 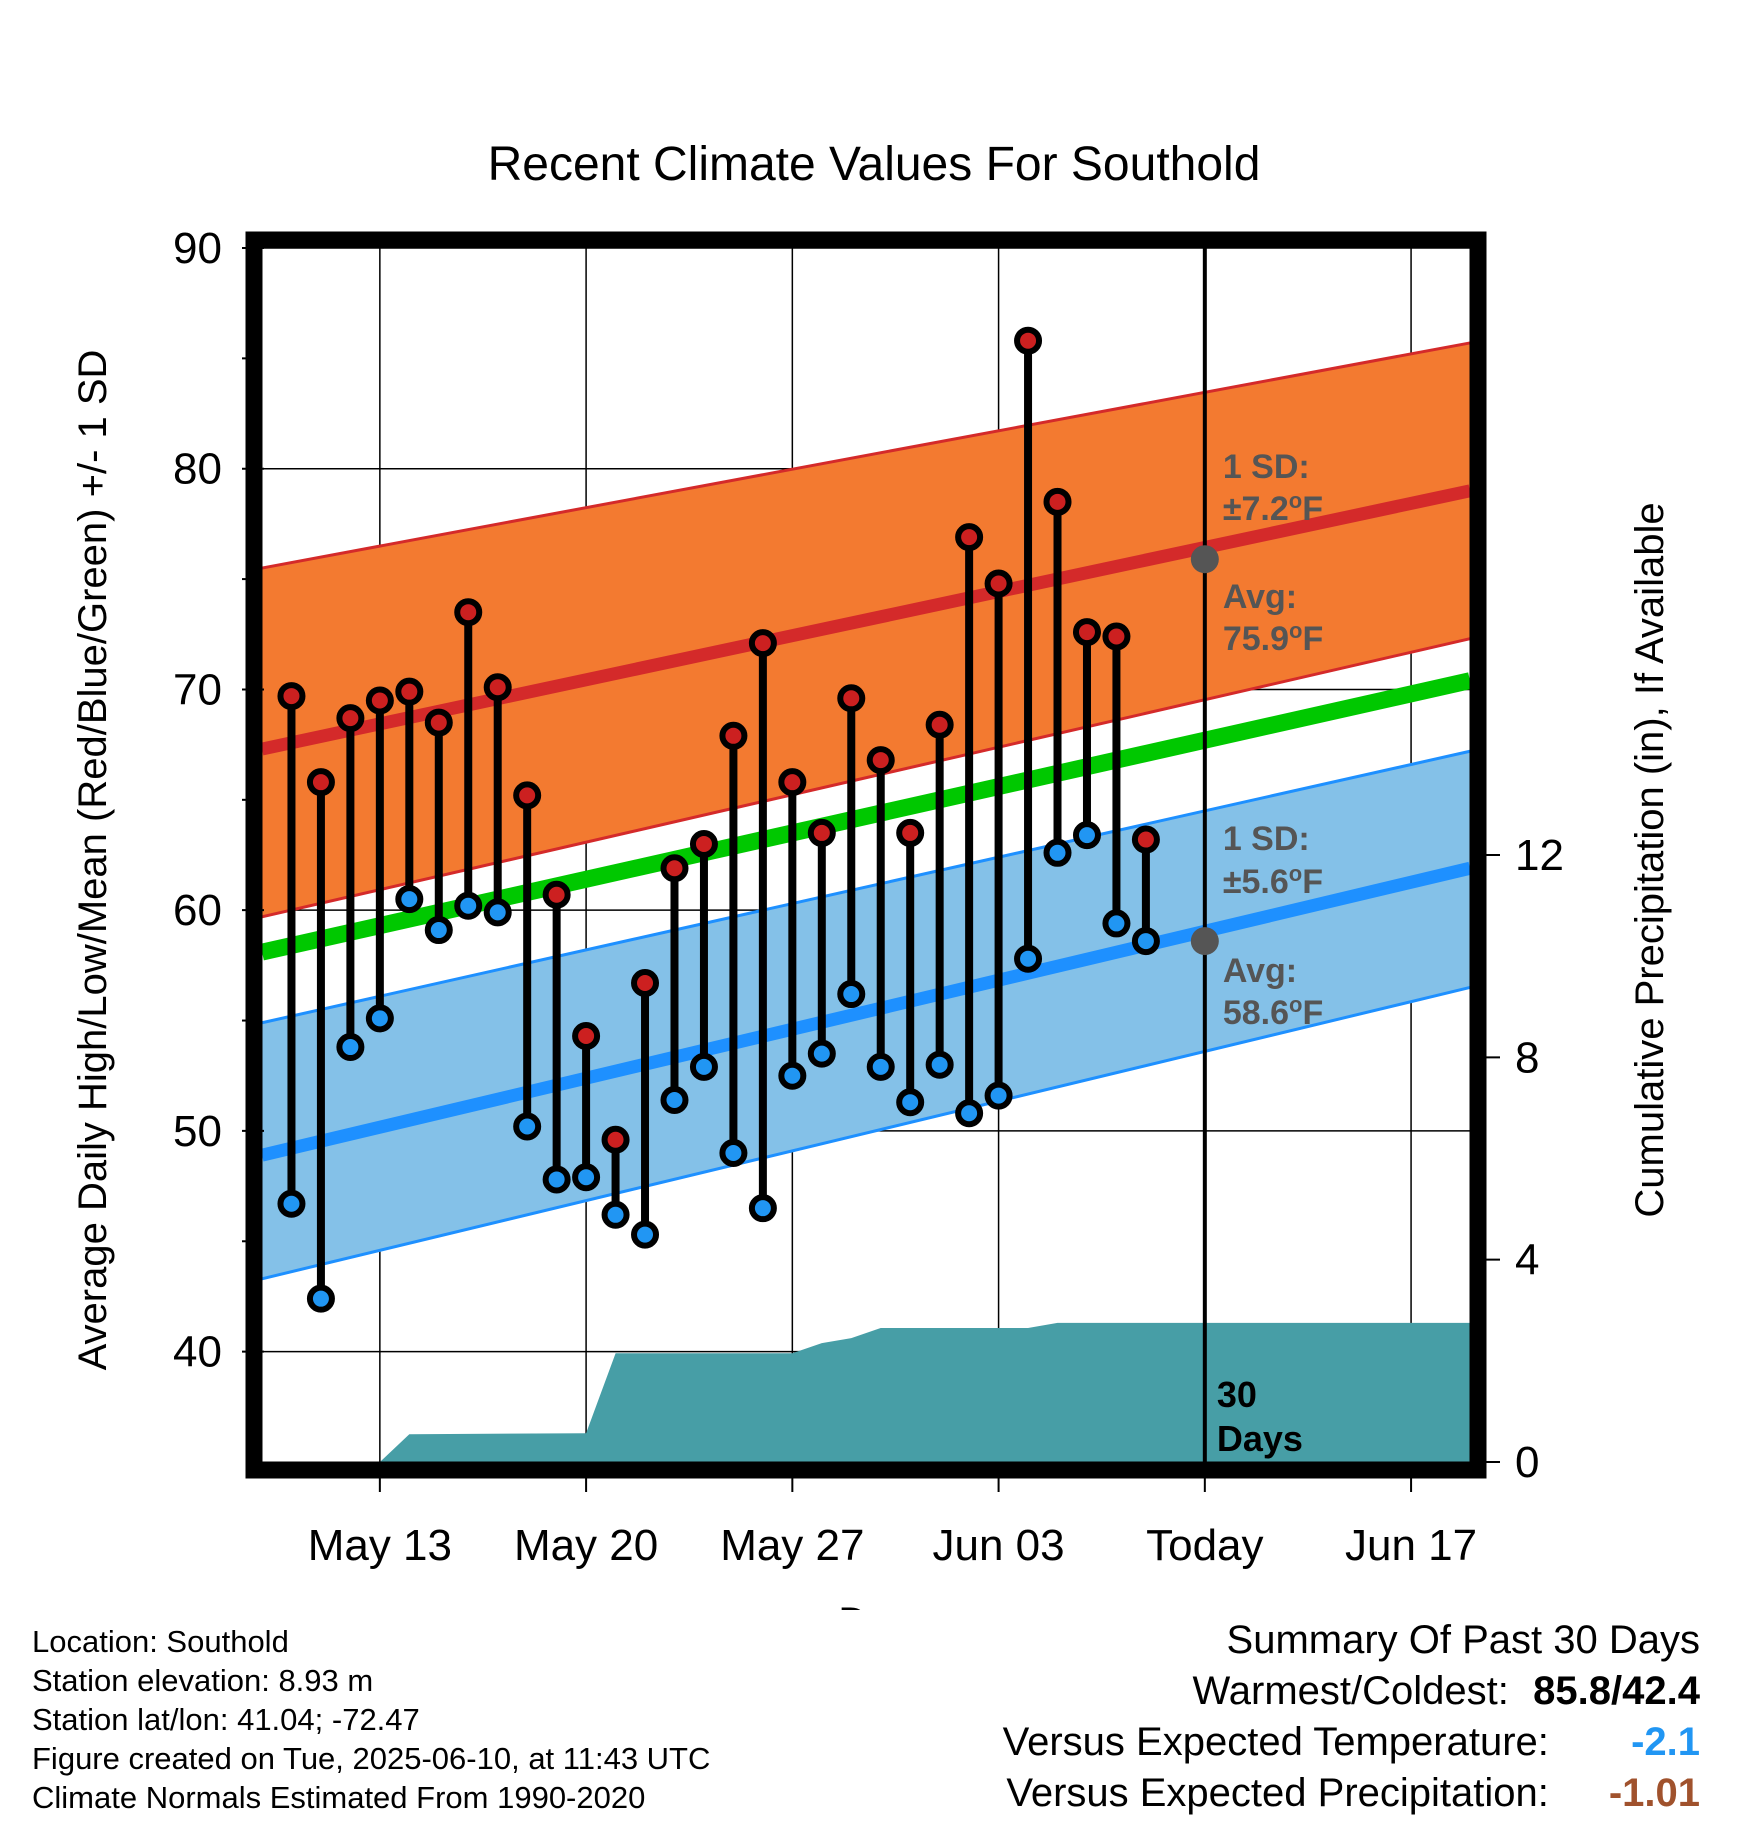 What do you see at coordinates (1266, 467) in the screenshot?
I see `high-sd-label: 1 SD:` at bounding box center [1266, 467].